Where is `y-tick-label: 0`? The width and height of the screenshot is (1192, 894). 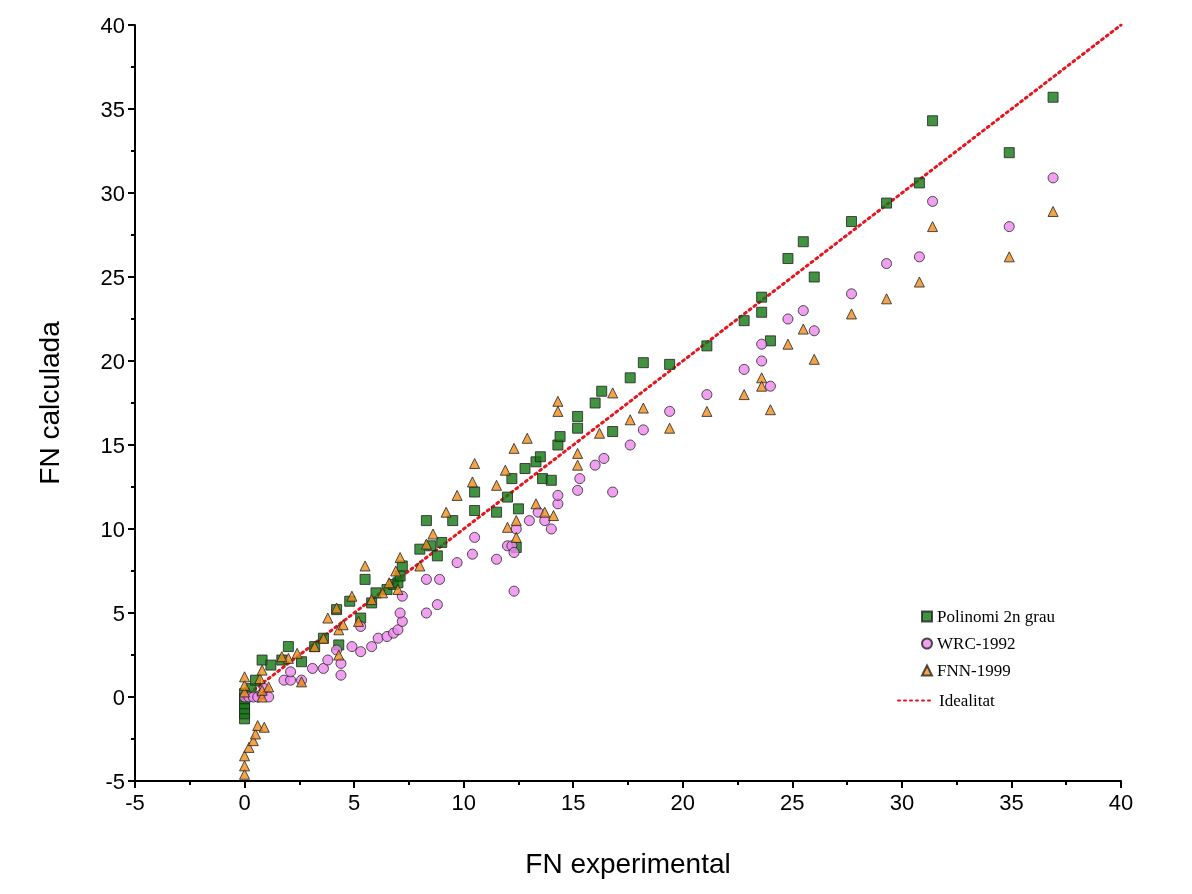 y-tick-label: 0 is located at coordinates (118, 697).